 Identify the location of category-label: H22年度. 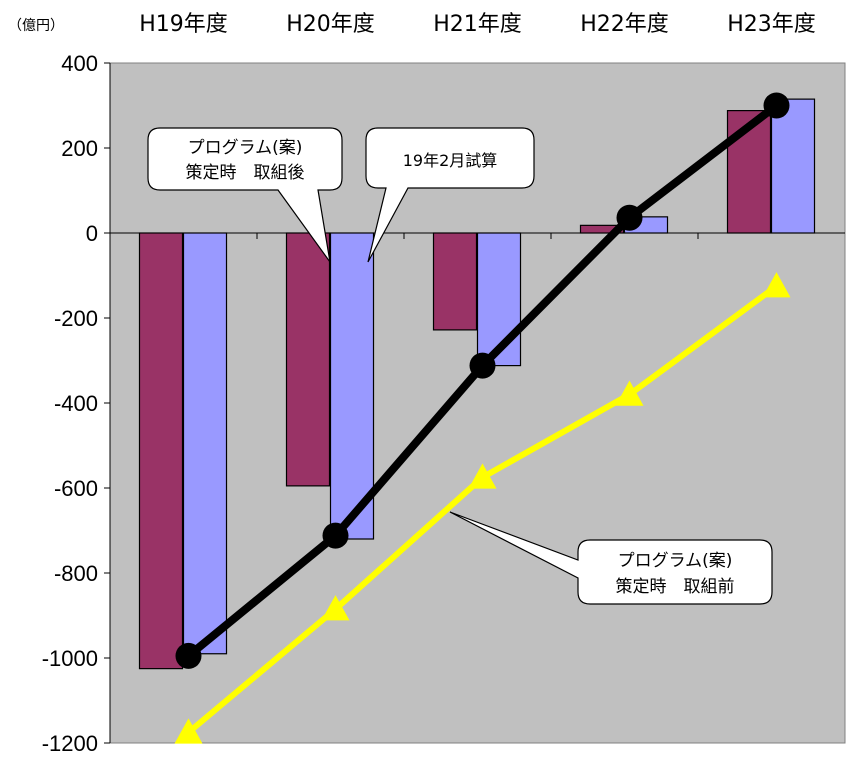
(624, 24).